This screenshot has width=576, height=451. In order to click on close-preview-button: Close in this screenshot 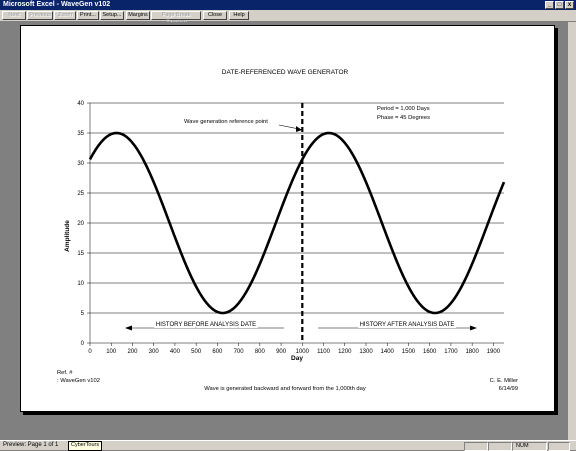, I will do `click(215, 15)`.